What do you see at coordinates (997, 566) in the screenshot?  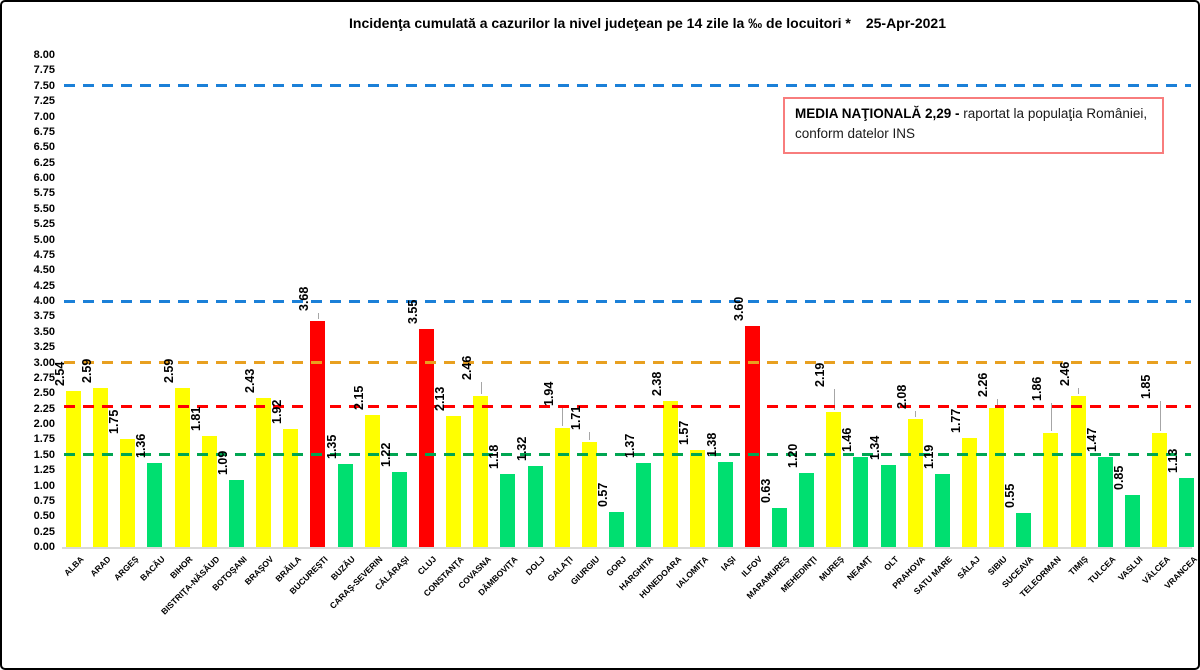 I see `x-axis-label: SIBIU` at bounding box center [997, 566].